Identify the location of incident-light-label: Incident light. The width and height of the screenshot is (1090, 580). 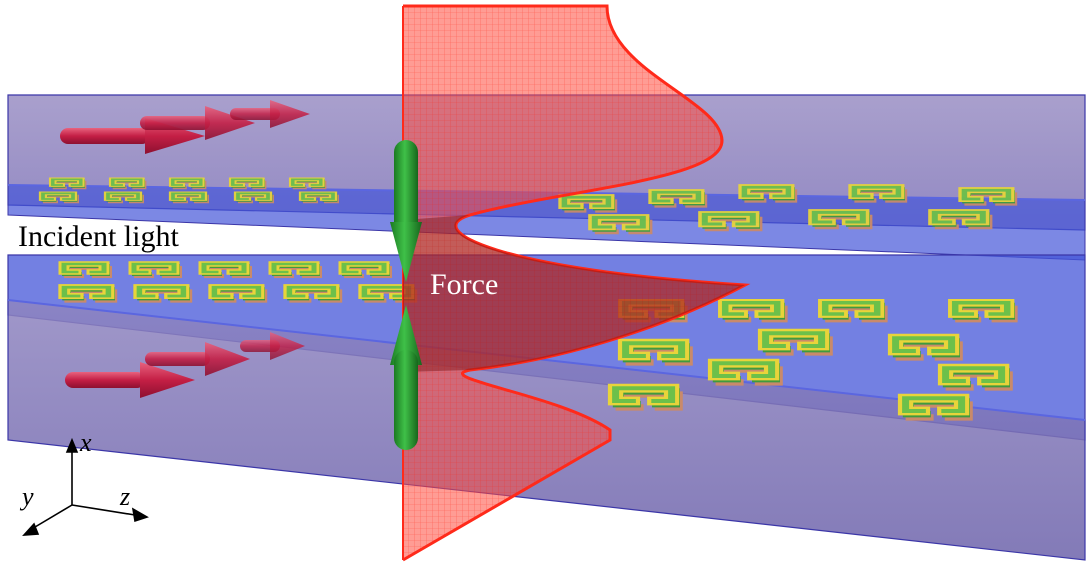
(98, 236).